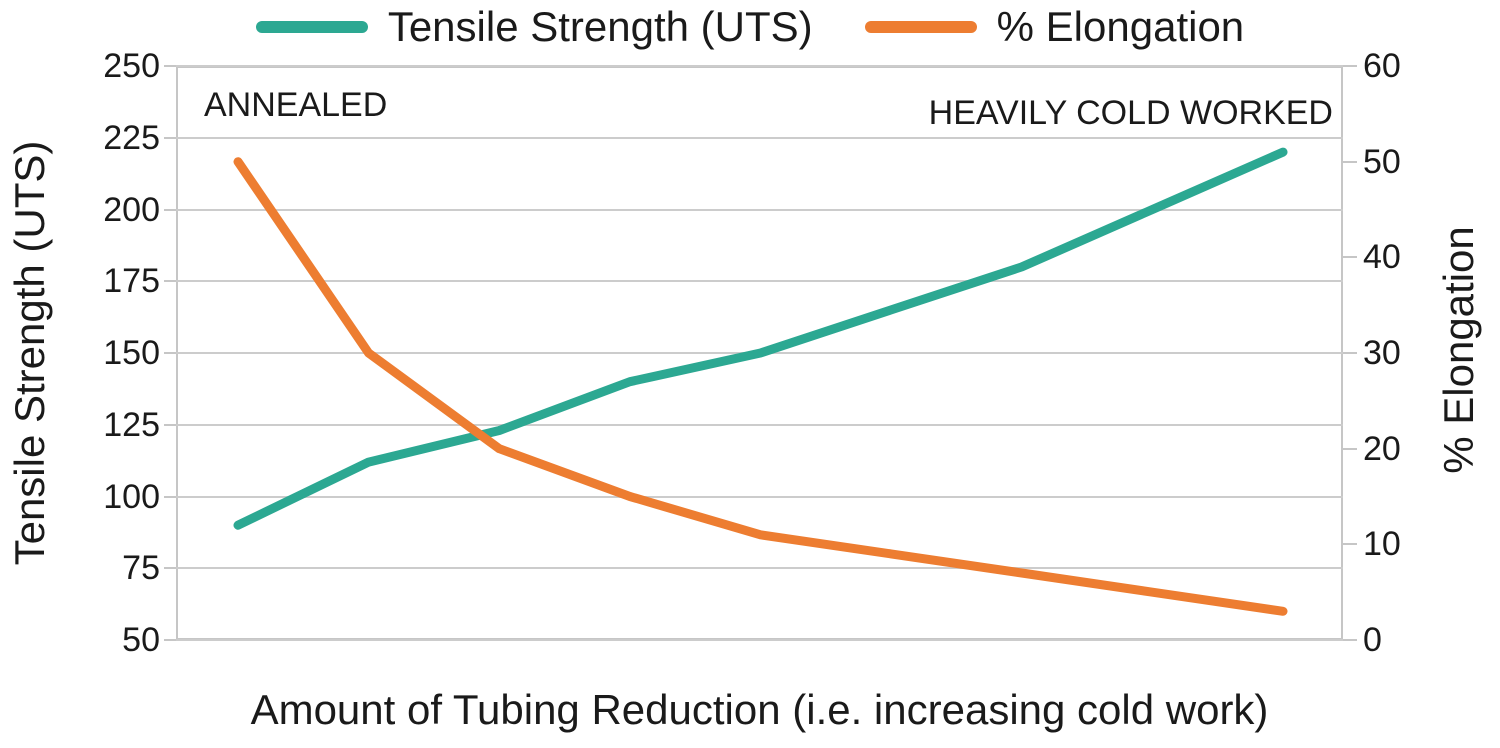 This screenshot has height=748, width=1500. What do you see at coordinates (131, 281) in the screenshot?
I see `left-tick-label-175: 175` at bounding box center [131, 281].